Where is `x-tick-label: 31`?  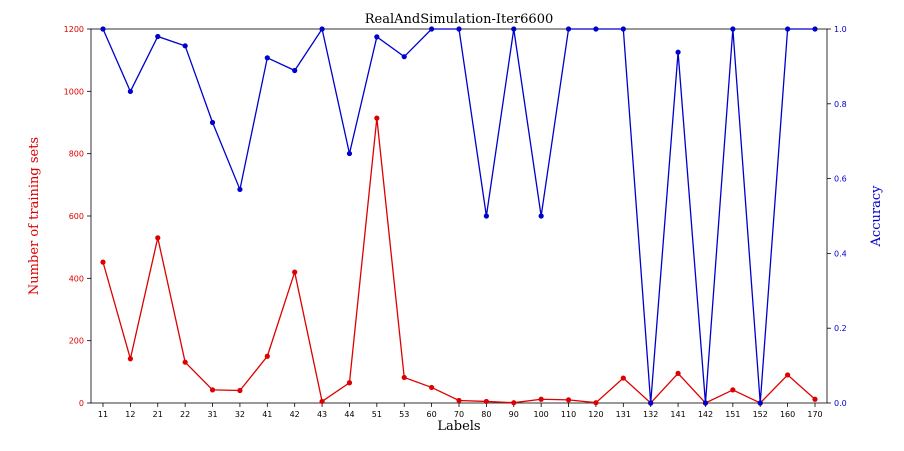 x-tick-label: 31 is located at coordinates (212, 414).